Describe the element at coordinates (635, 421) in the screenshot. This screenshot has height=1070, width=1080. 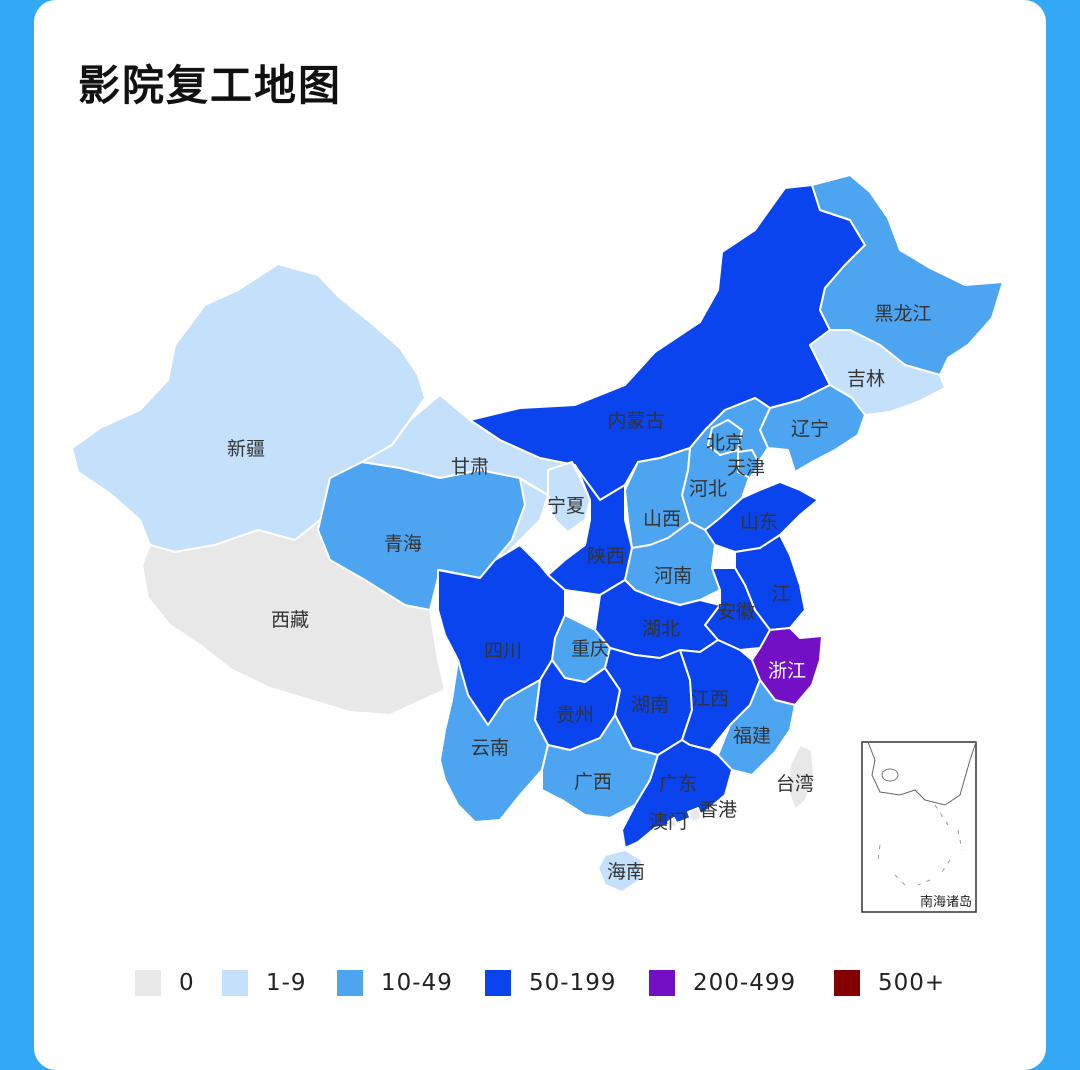
I see `label-neimenggu: 内蒙古` at that location.